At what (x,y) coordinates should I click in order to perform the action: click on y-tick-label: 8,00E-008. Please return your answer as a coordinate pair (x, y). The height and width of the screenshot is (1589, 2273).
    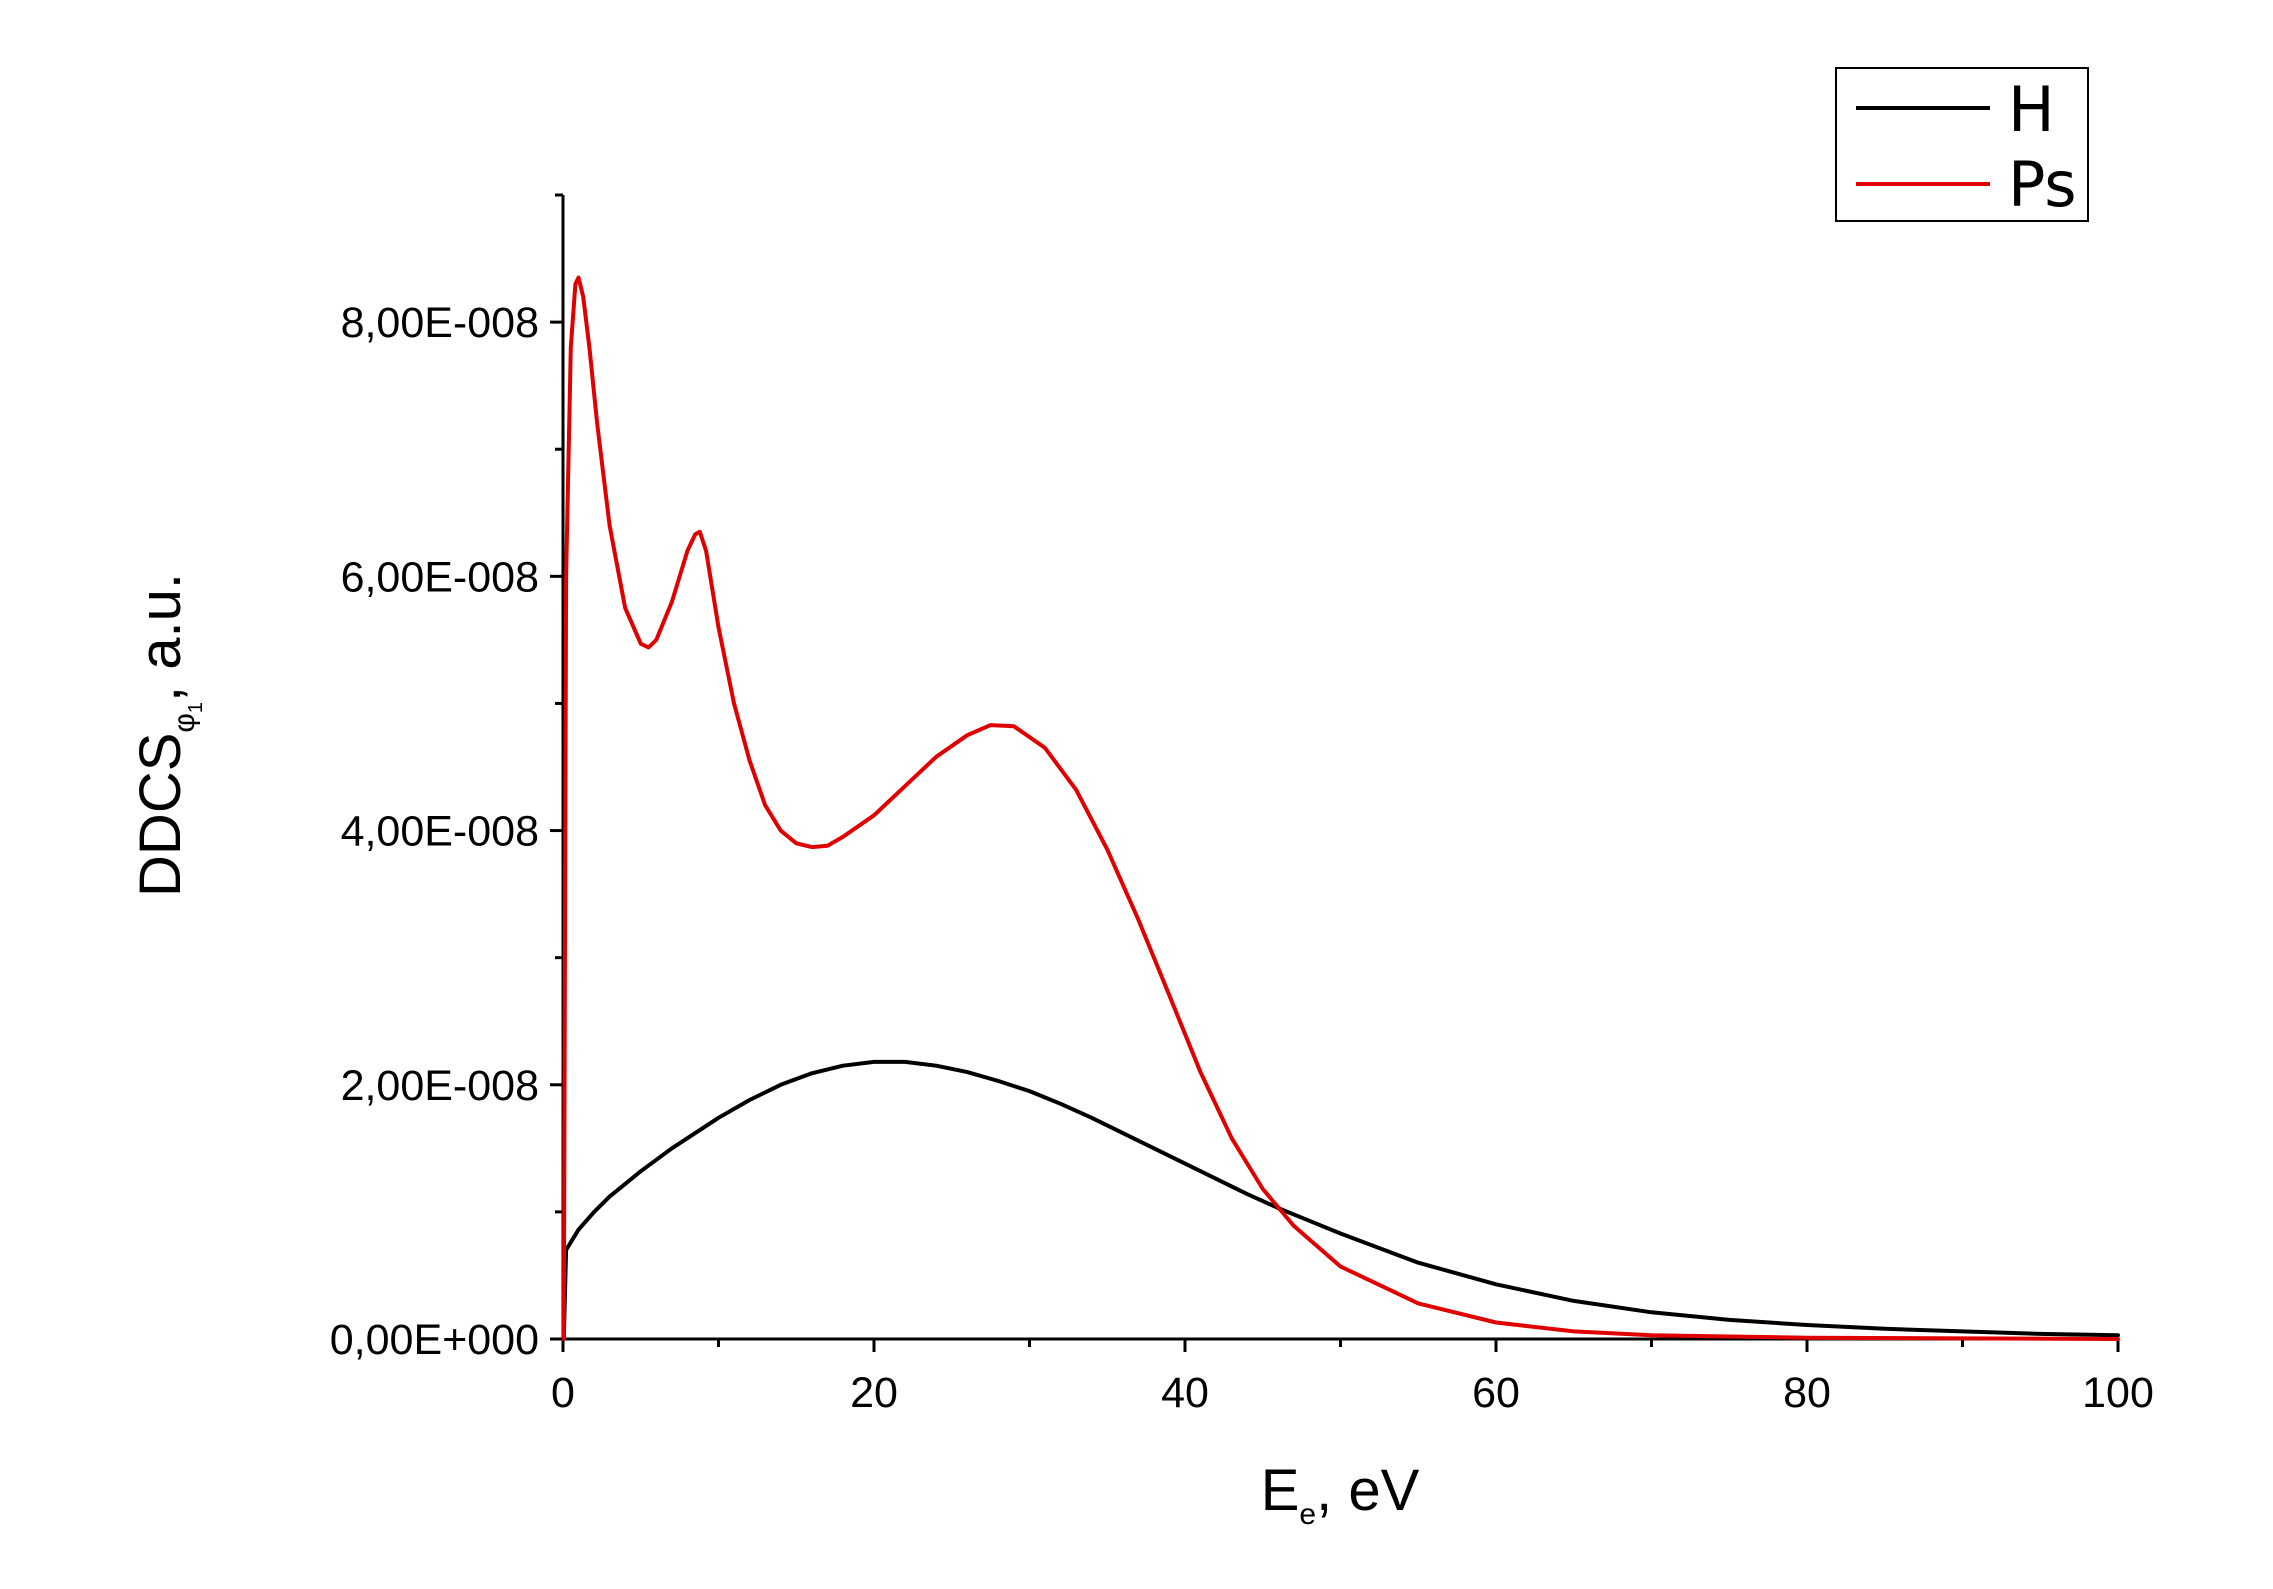
    Looking at the image, I should click on (440, 323).